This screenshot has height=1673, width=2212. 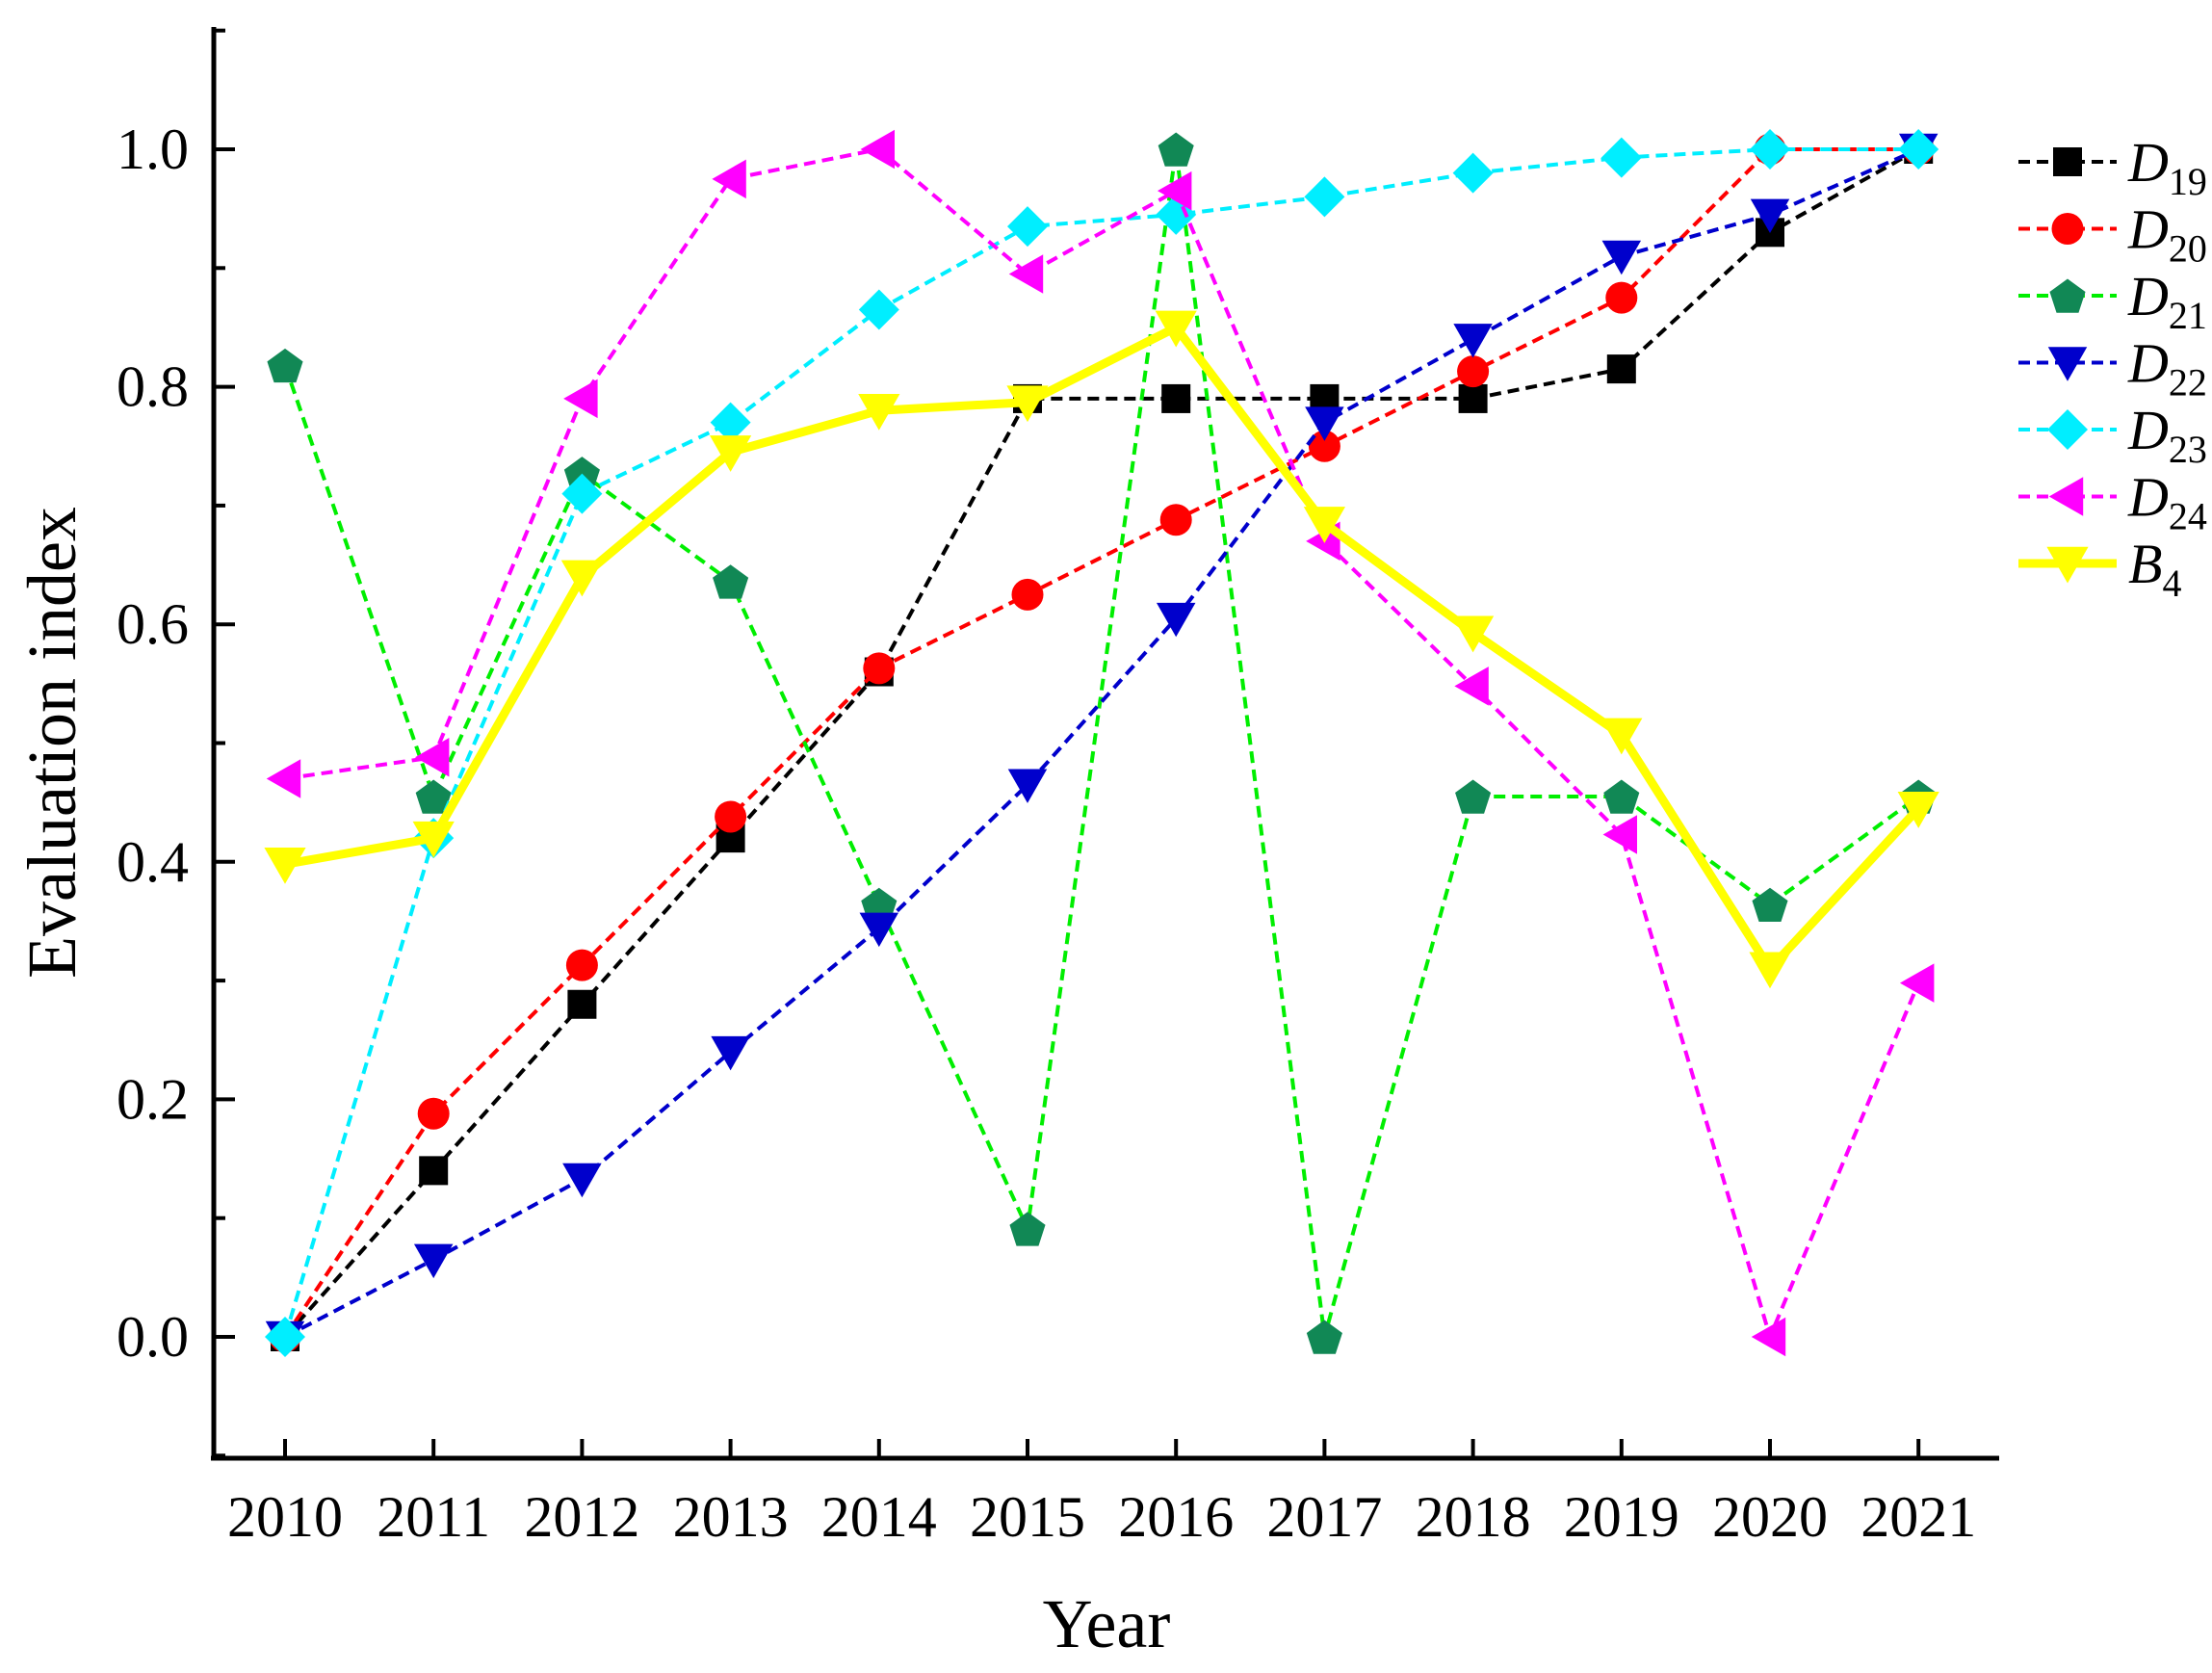 I want to click on point-B4-2020, so click(x=1770, y=970).